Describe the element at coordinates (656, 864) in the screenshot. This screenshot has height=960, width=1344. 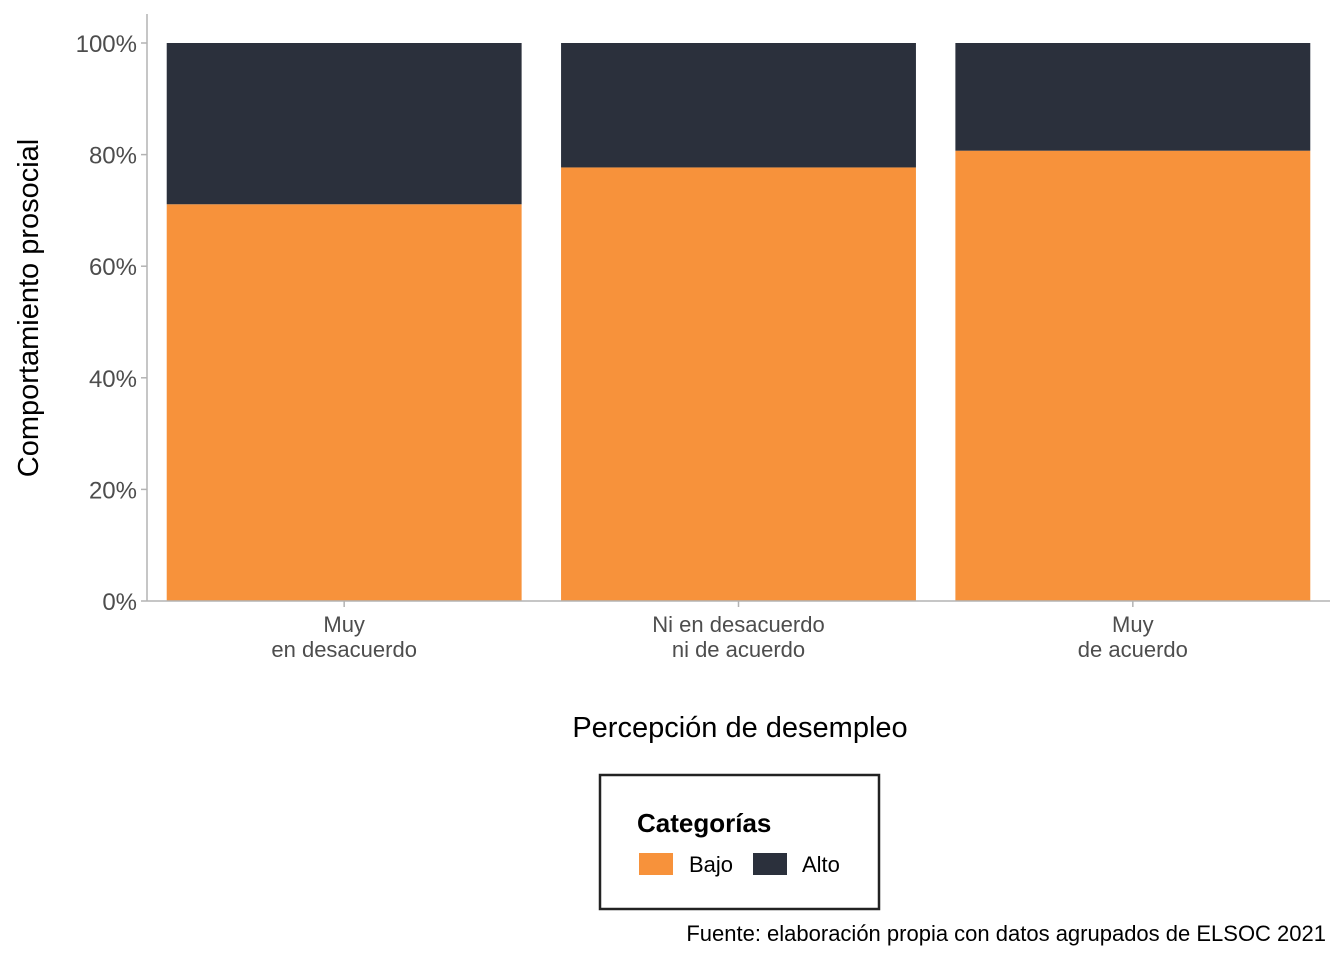
I see `legend-swatch-bajo` at that location.